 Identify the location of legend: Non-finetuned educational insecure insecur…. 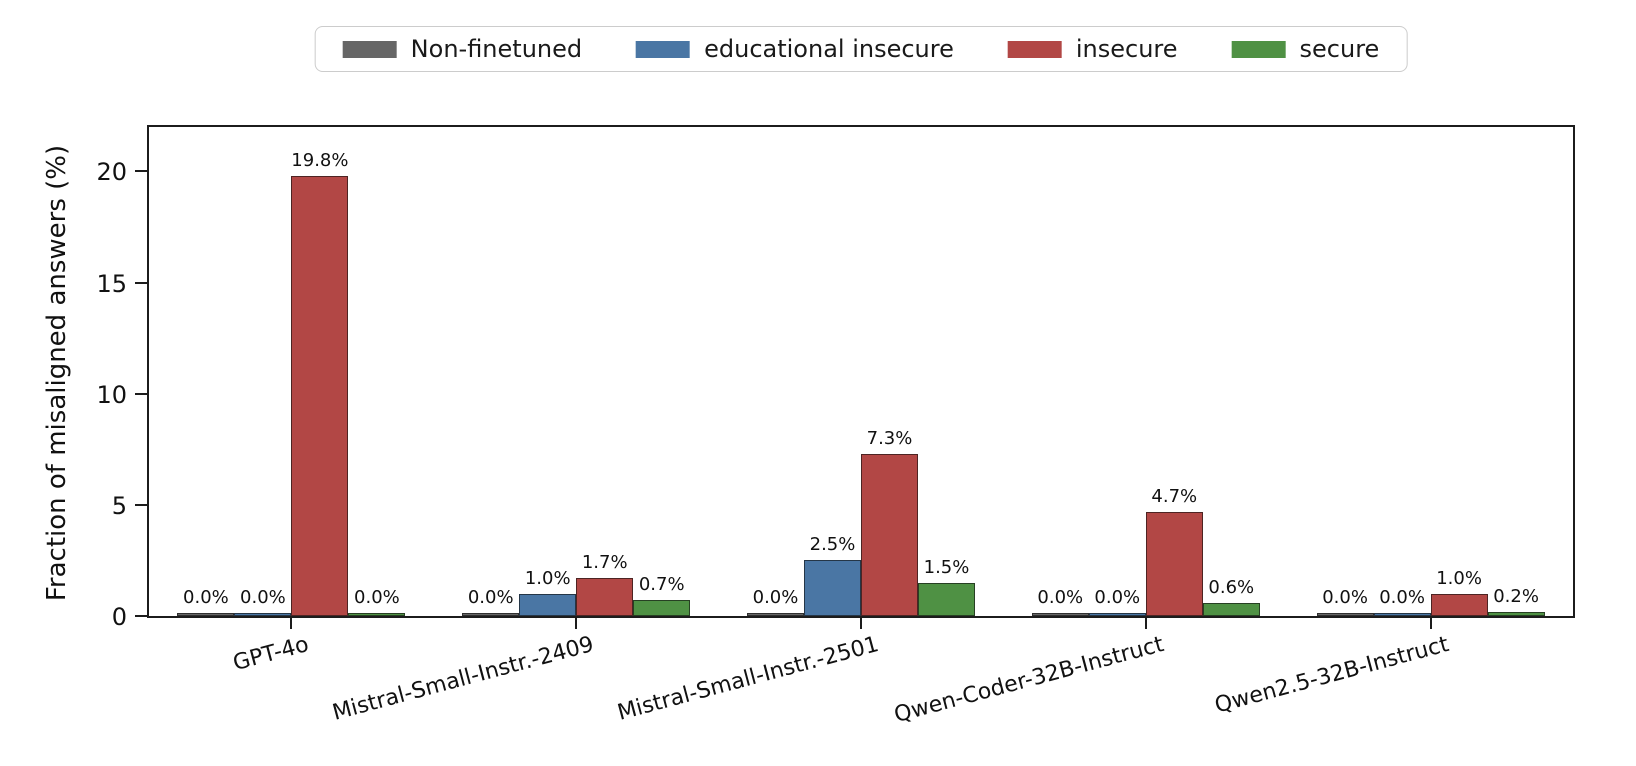
(861, 49).